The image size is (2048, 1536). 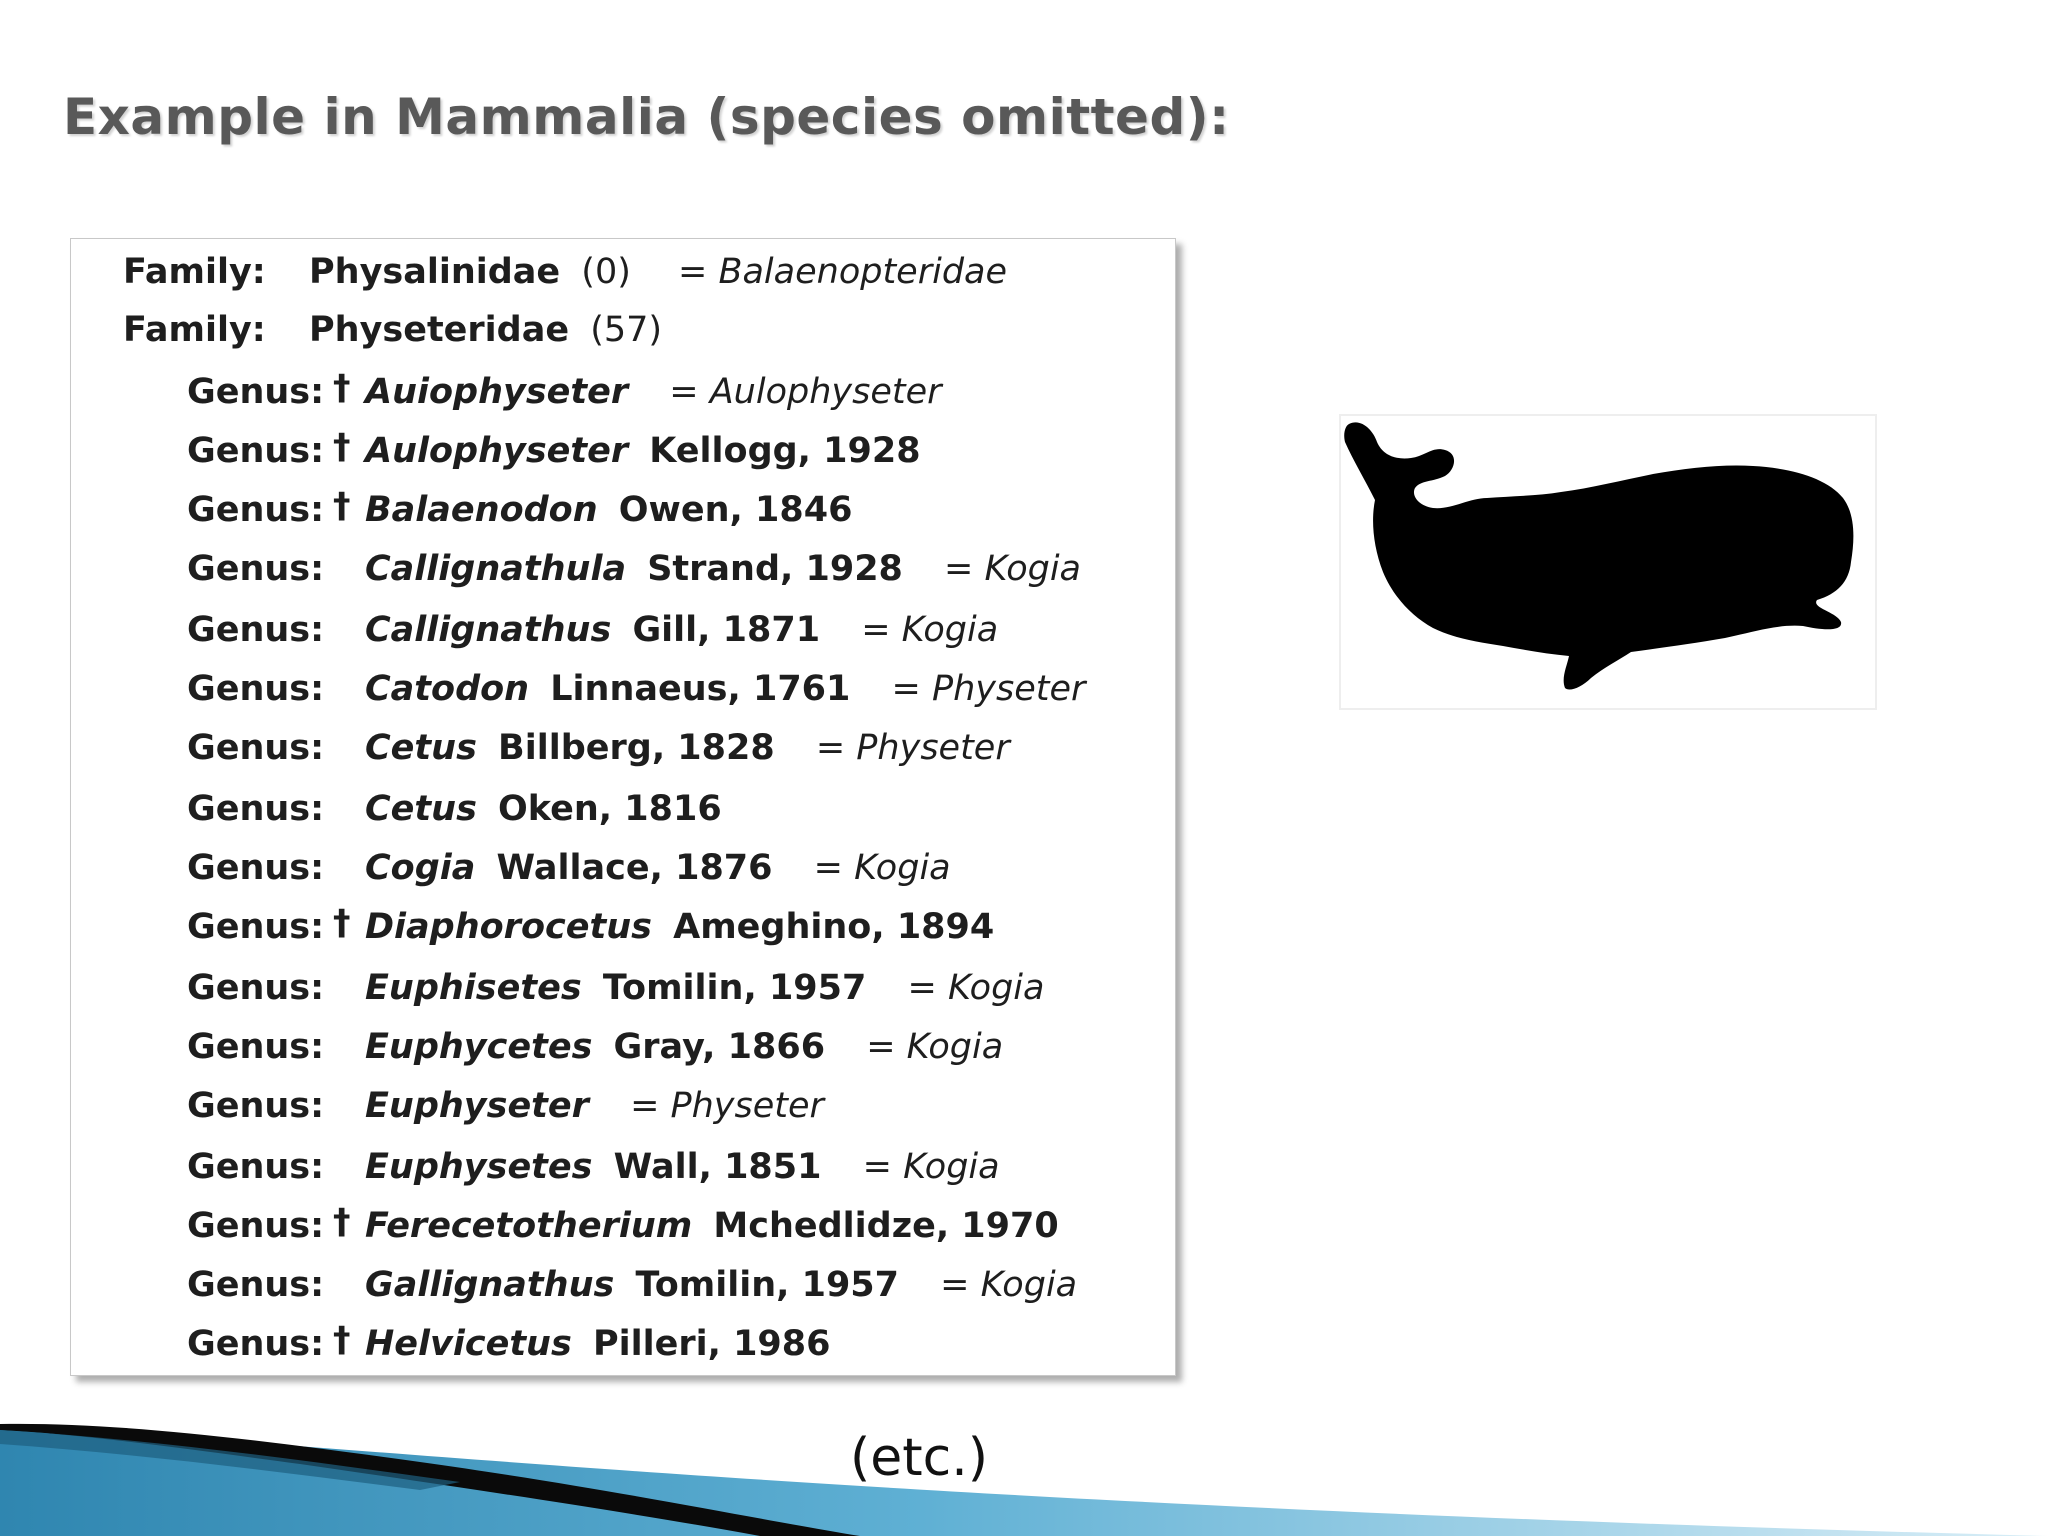 I want to click on taxon-author: Wall, 1851, so click(x=717, y=1167).